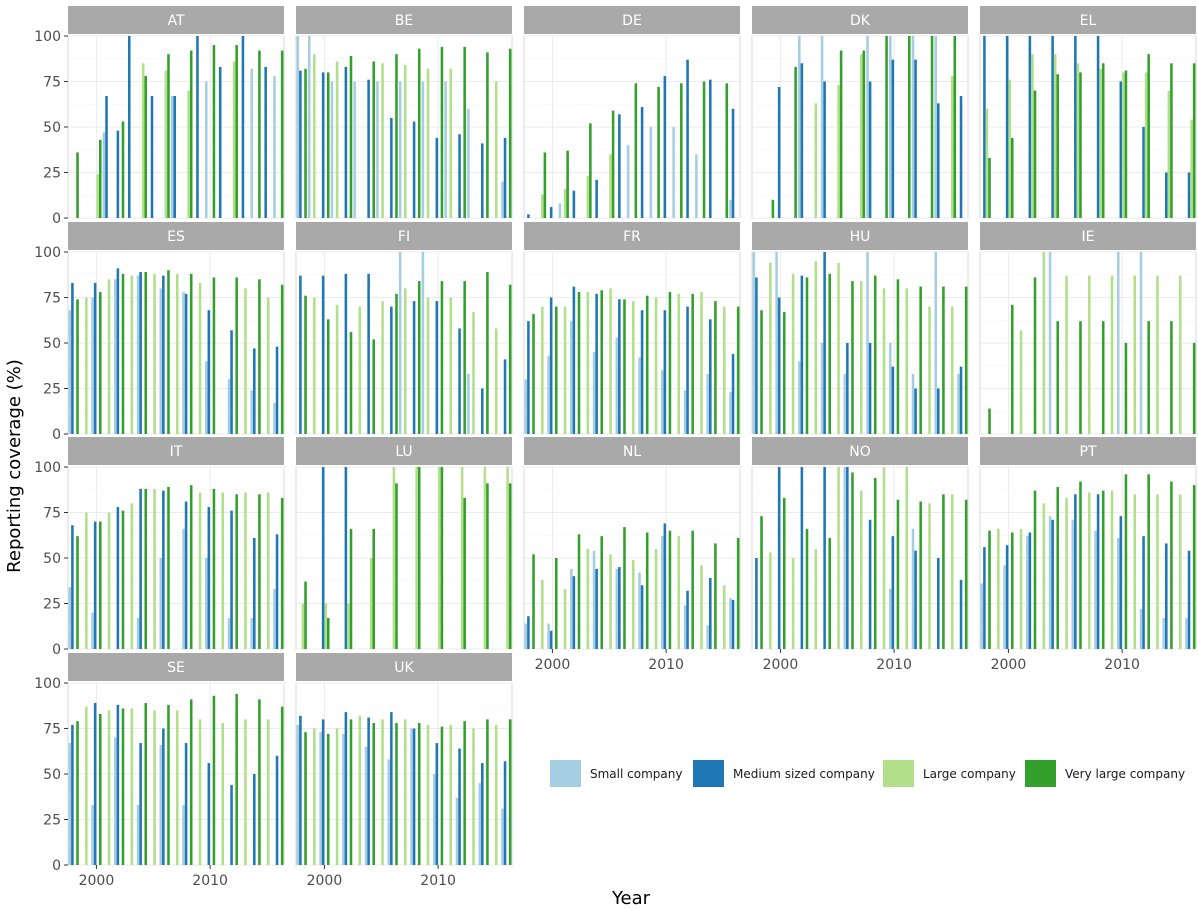  I want to click on bar-at-2012-s3, so click(234, 140).